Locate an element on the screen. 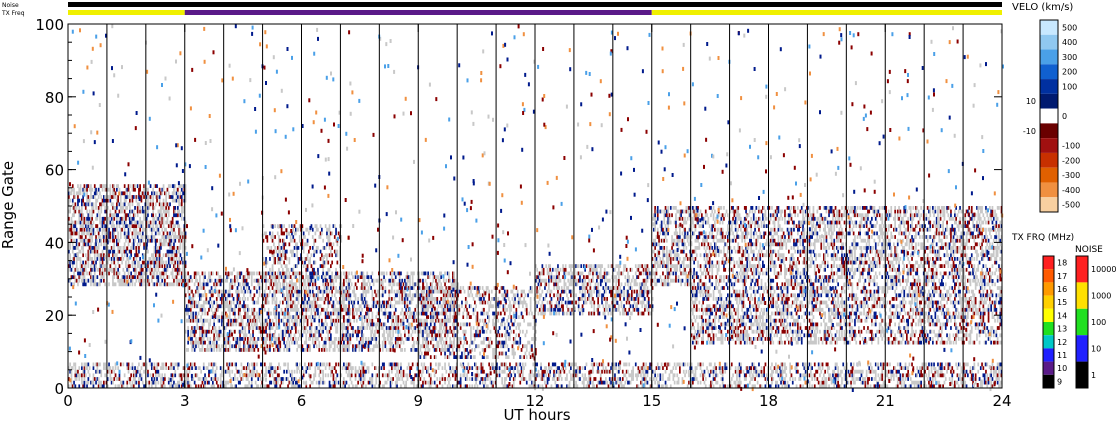 Image resolution: width=1118 pixels, height=439 pixels. txfreq-label: TX Freq is located at coordinates (13, 13).